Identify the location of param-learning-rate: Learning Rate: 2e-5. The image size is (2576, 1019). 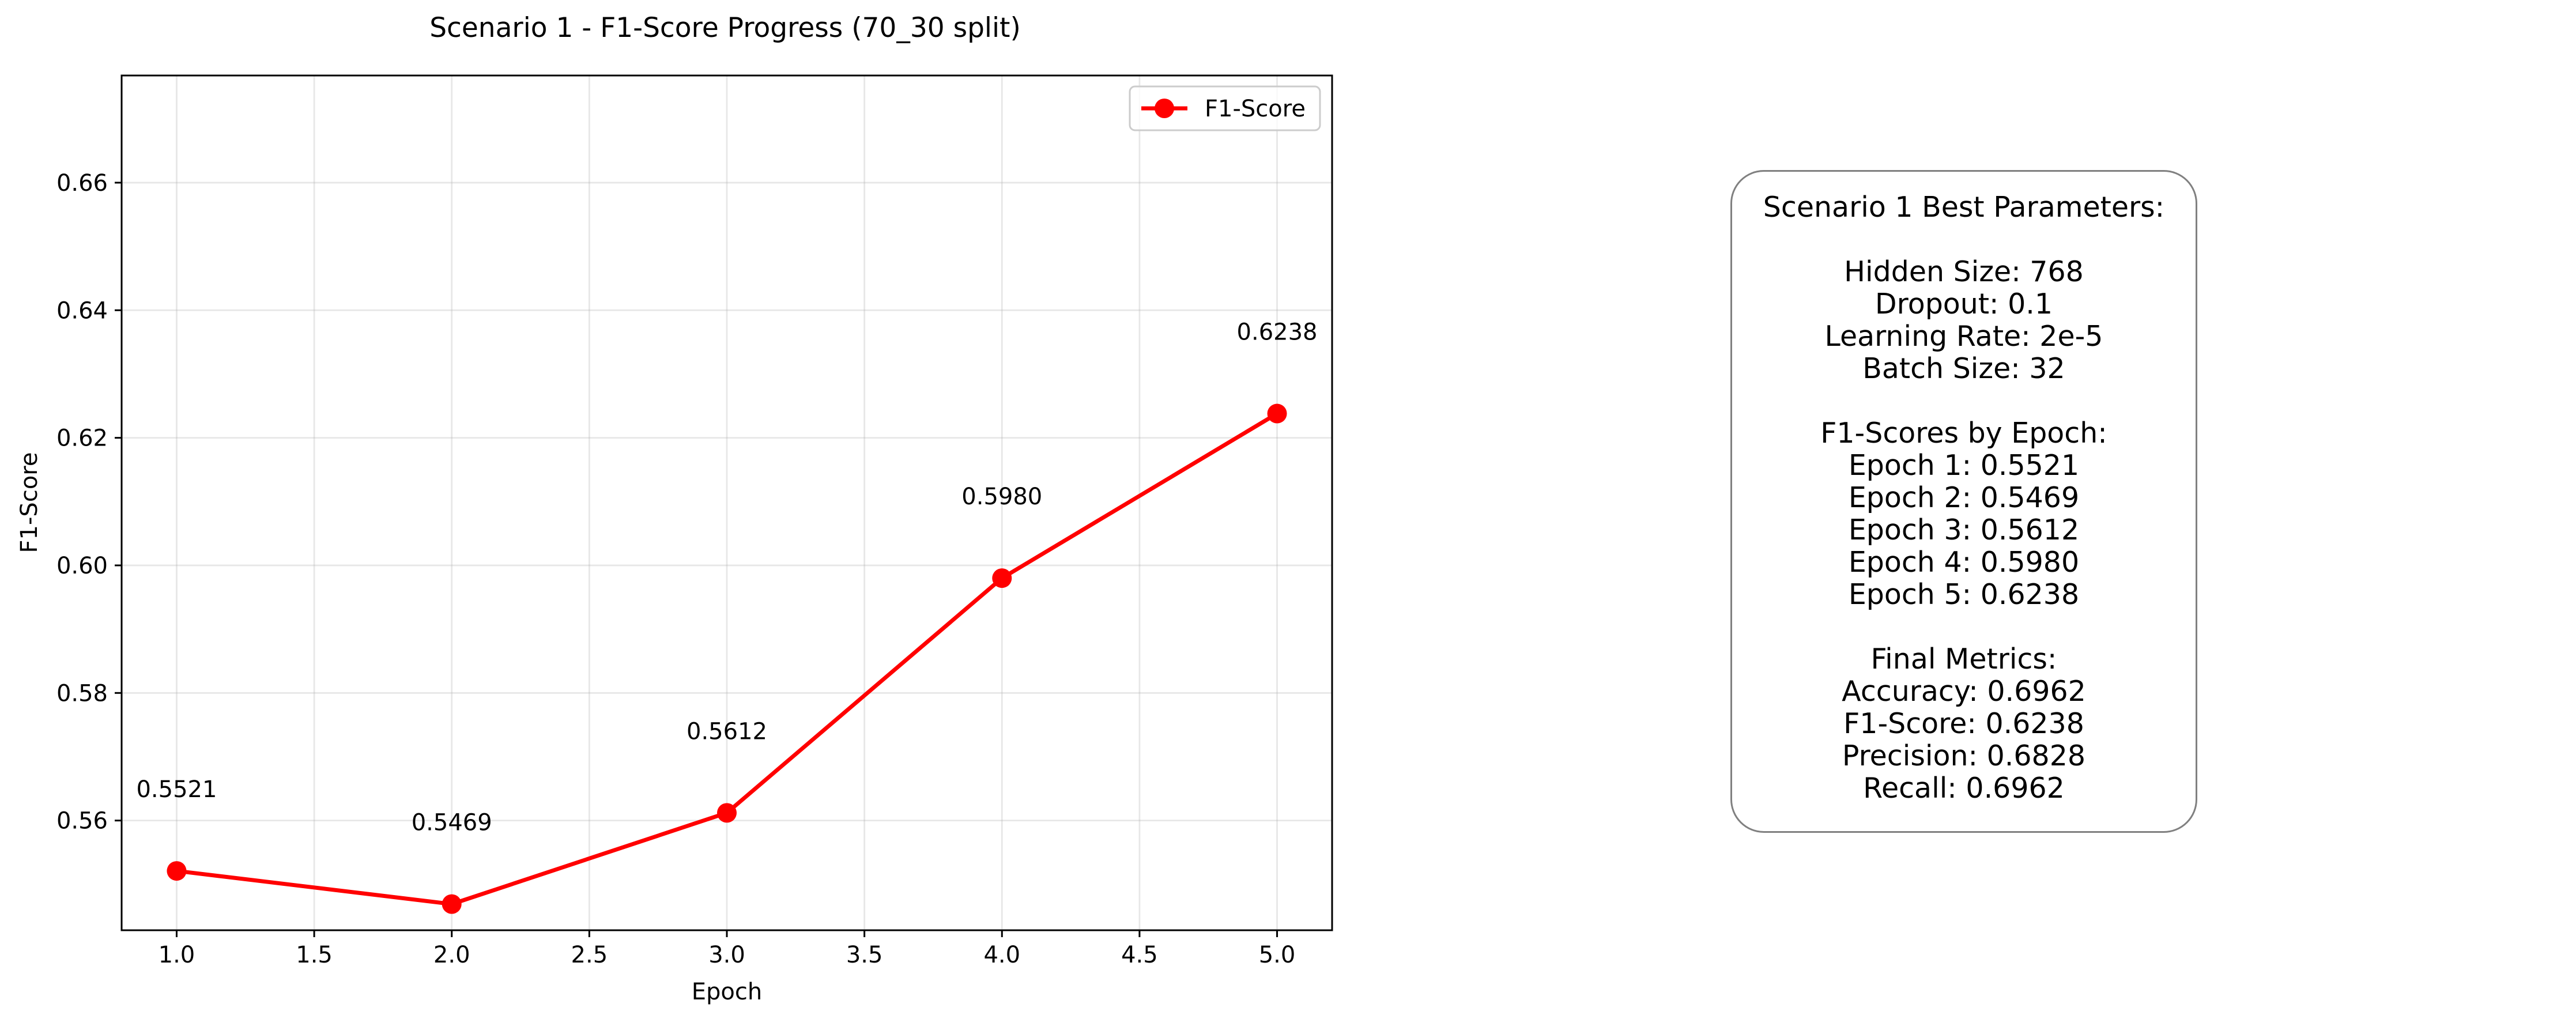
(1963, 336).